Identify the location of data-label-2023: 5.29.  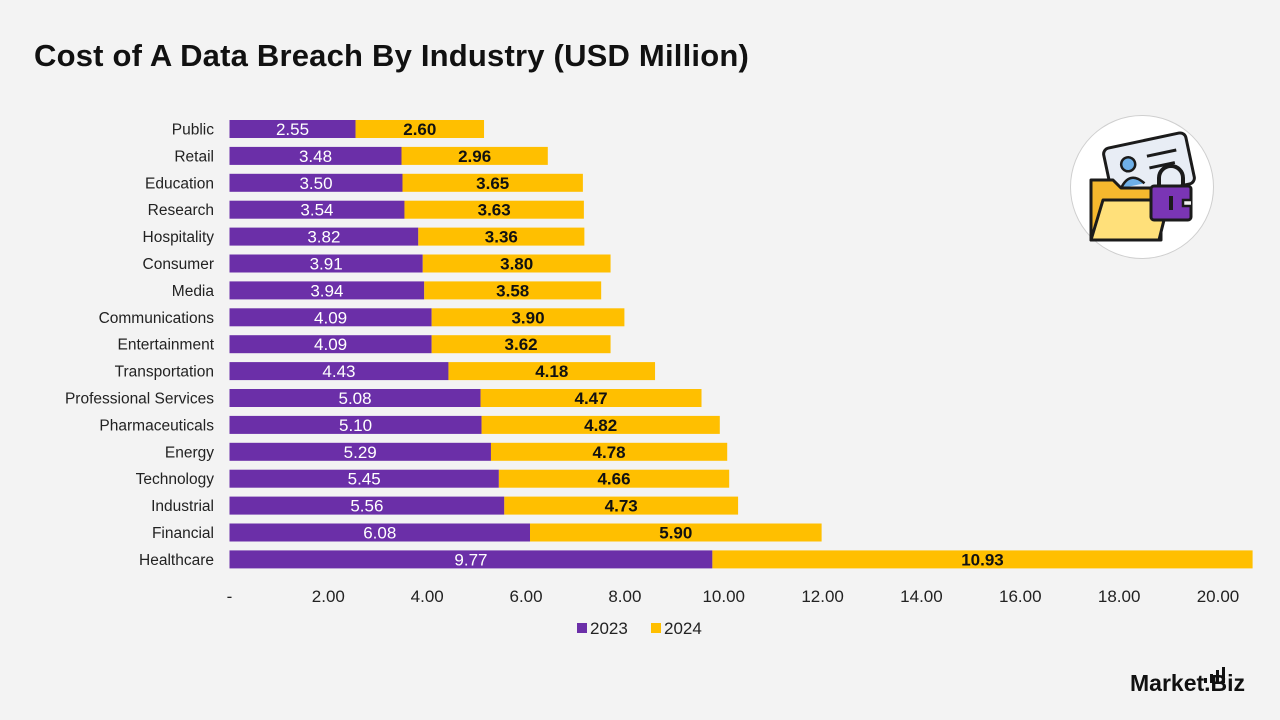
(360, 452).